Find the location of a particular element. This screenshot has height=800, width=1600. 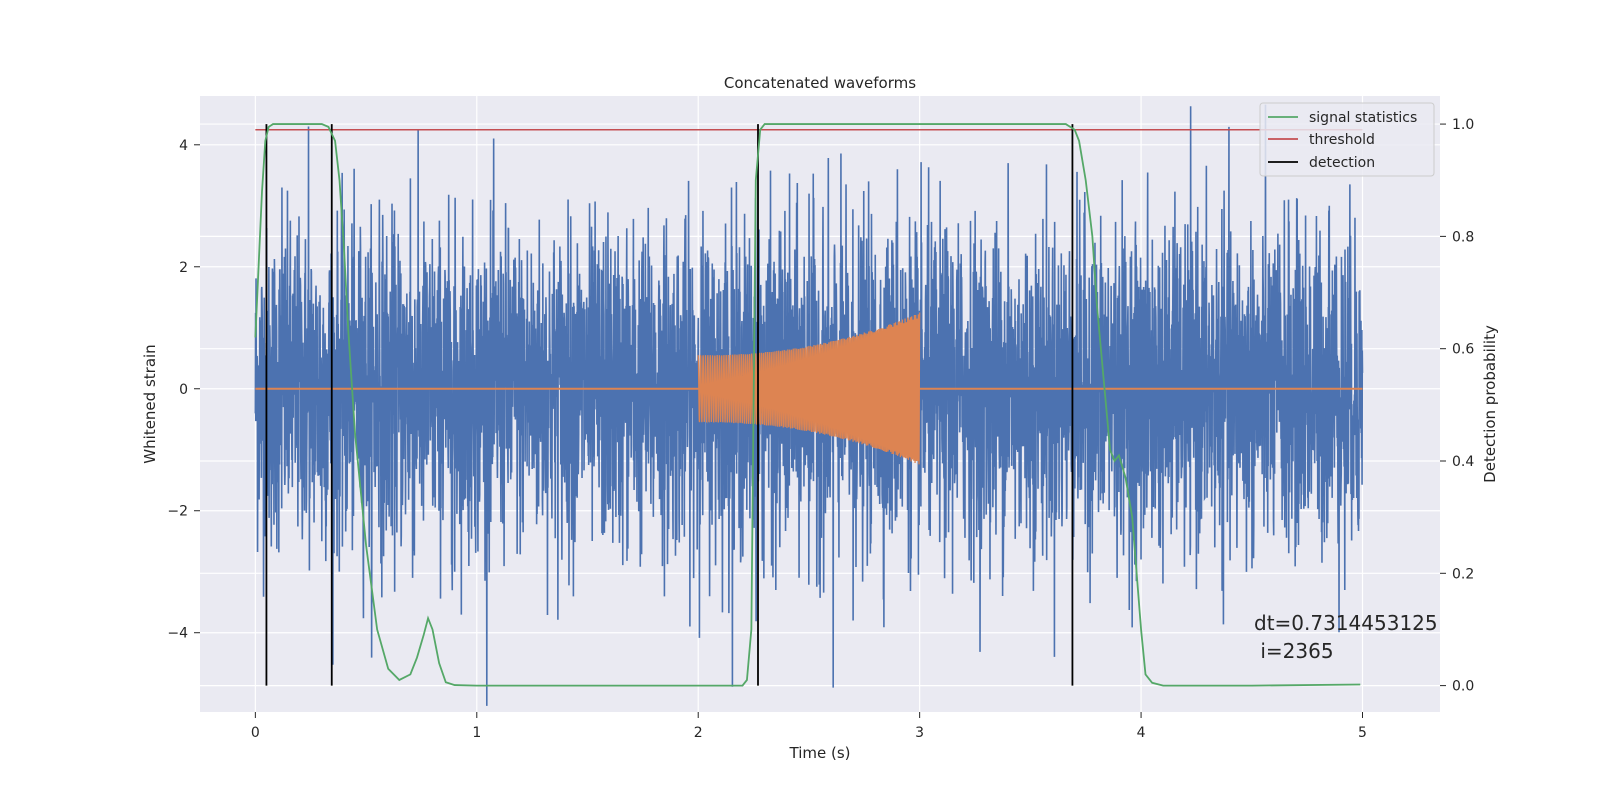

y2-tick-label-4: 0.8 is located at coordinates (1463, 237).